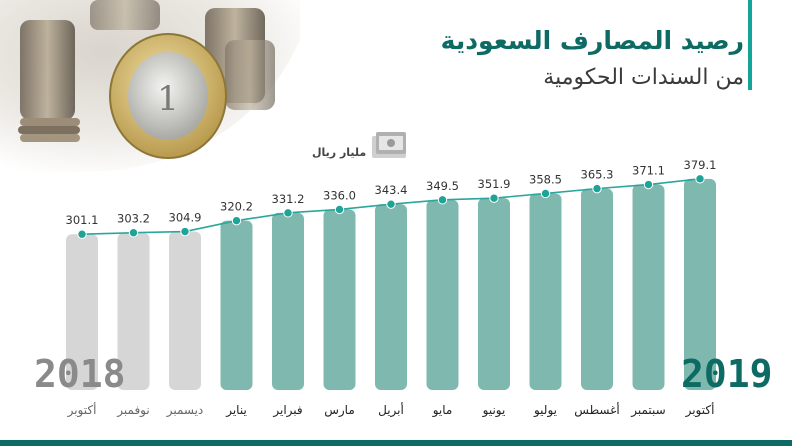 Image resolution: width=792 pixels, height=446 pixels. What do you see at coordinates (185, 410) in the screenshot?
I see `category-label-2: ديسمبر` at bounding box center [185, 410].